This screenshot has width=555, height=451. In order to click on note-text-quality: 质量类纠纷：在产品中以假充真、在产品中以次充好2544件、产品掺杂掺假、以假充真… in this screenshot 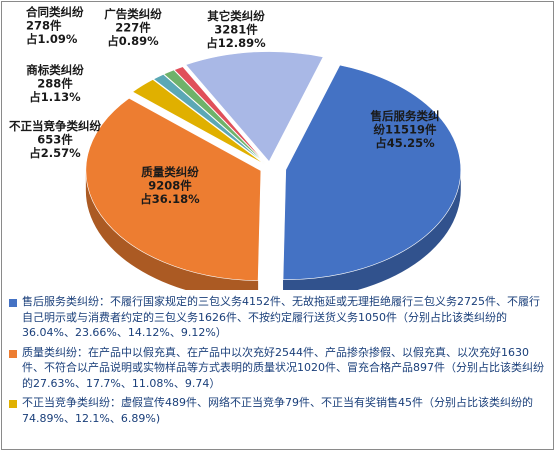, I will do `click(283, 367)`.